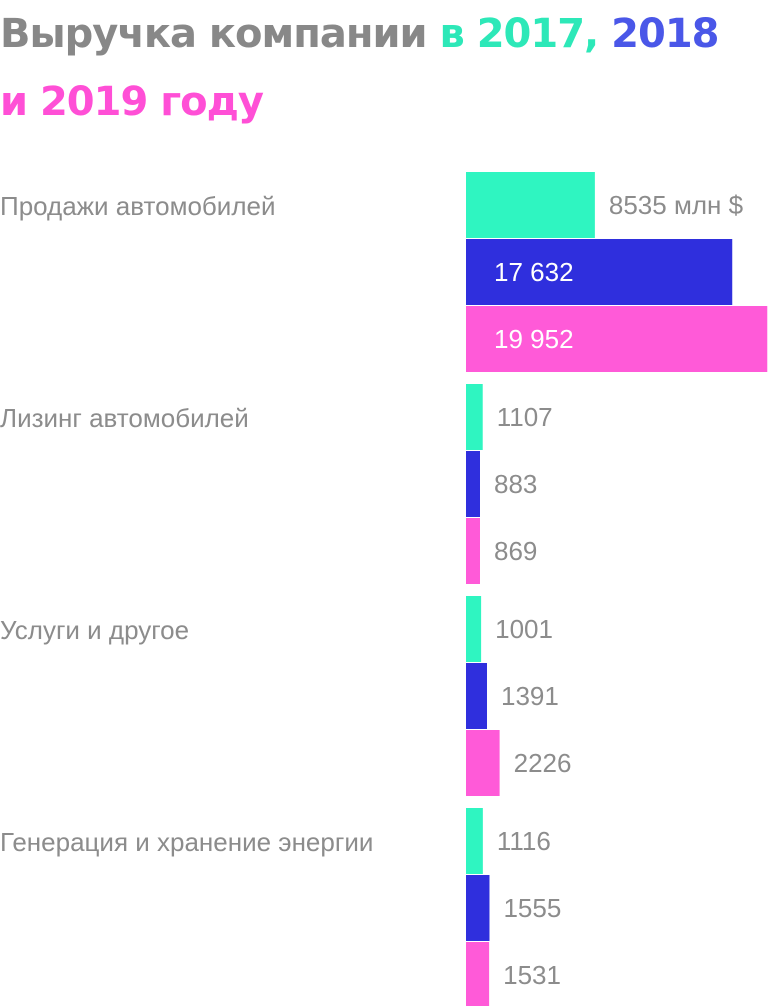 The height and width of the screenshot is (1006, 768). I want to click on value-label: 869, so click(515, 551).